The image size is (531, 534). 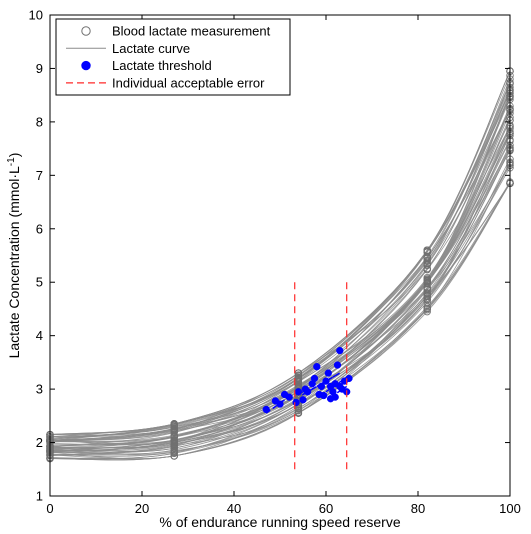 I want to click on y-axis-label: Lactate Concentration (mmol·L-1), so click(x=14, y=256).